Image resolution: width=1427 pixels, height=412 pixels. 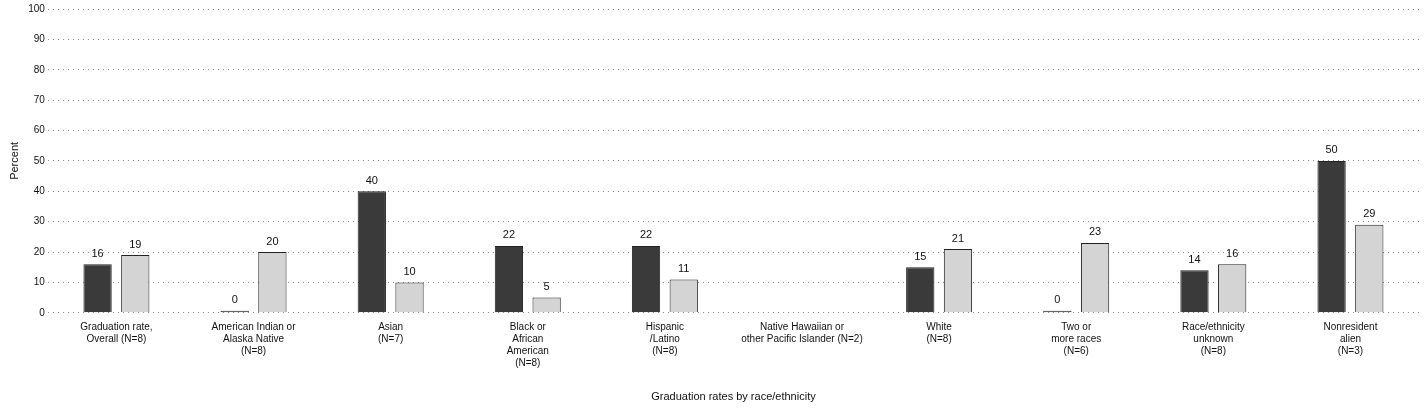 I want to click on y-tick-label: 0, so click(x=42, y=312).